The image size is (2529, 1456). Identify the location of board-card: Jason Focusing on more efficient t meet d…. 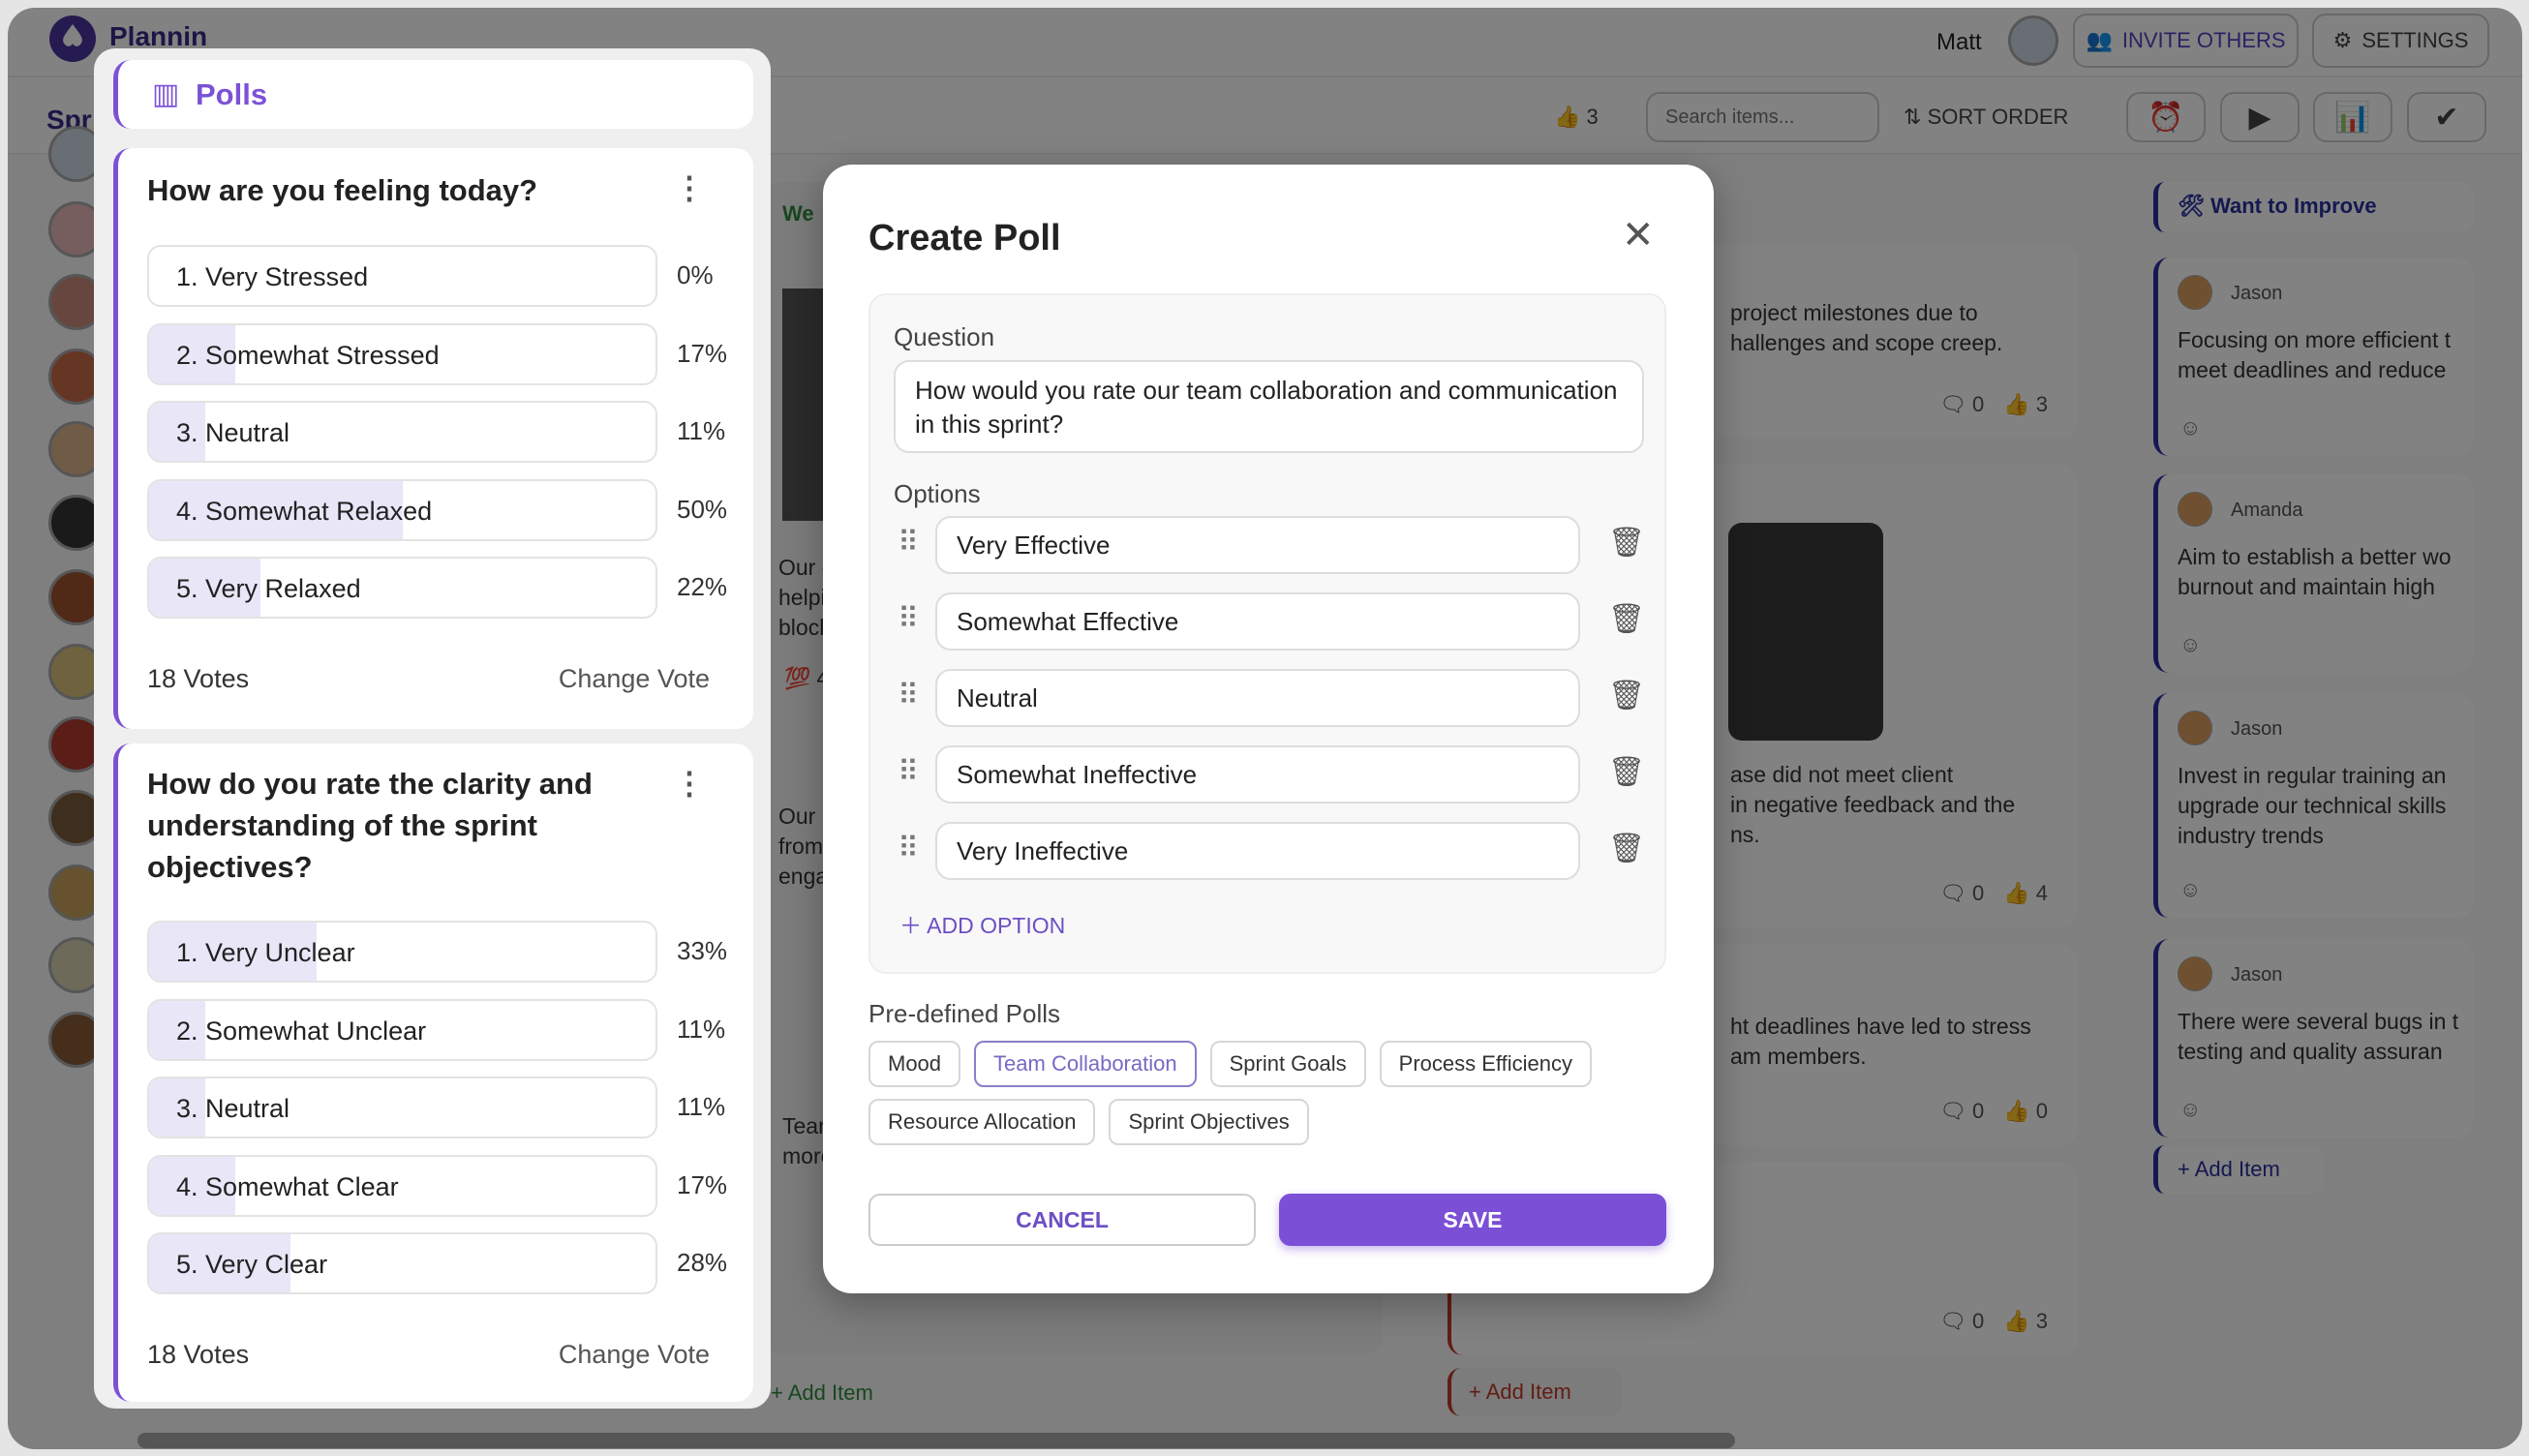
(2313, 357).